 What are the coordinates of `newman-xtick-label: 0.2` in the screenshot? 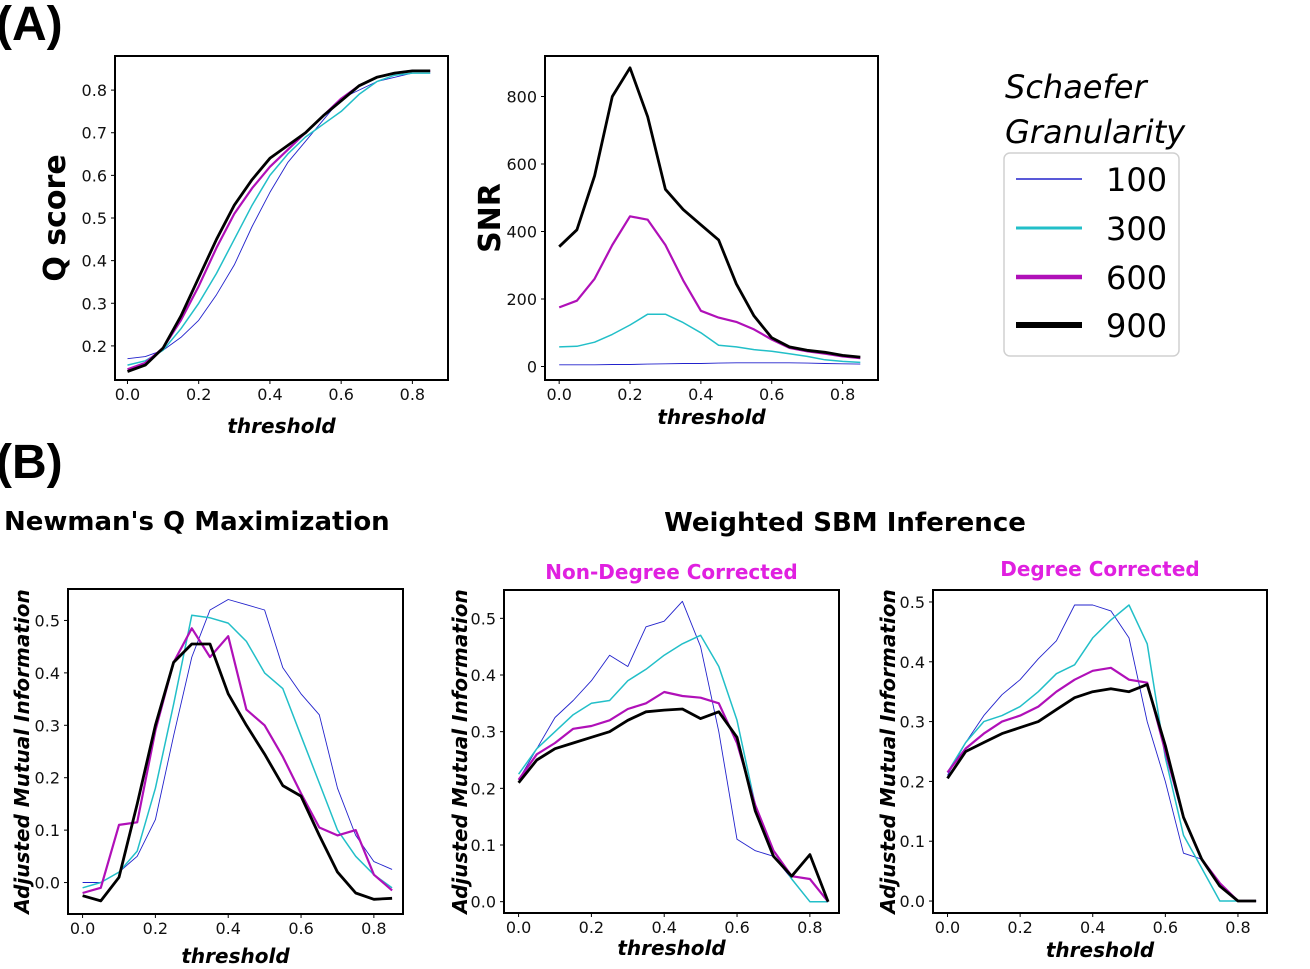 It's located at (155, 928).